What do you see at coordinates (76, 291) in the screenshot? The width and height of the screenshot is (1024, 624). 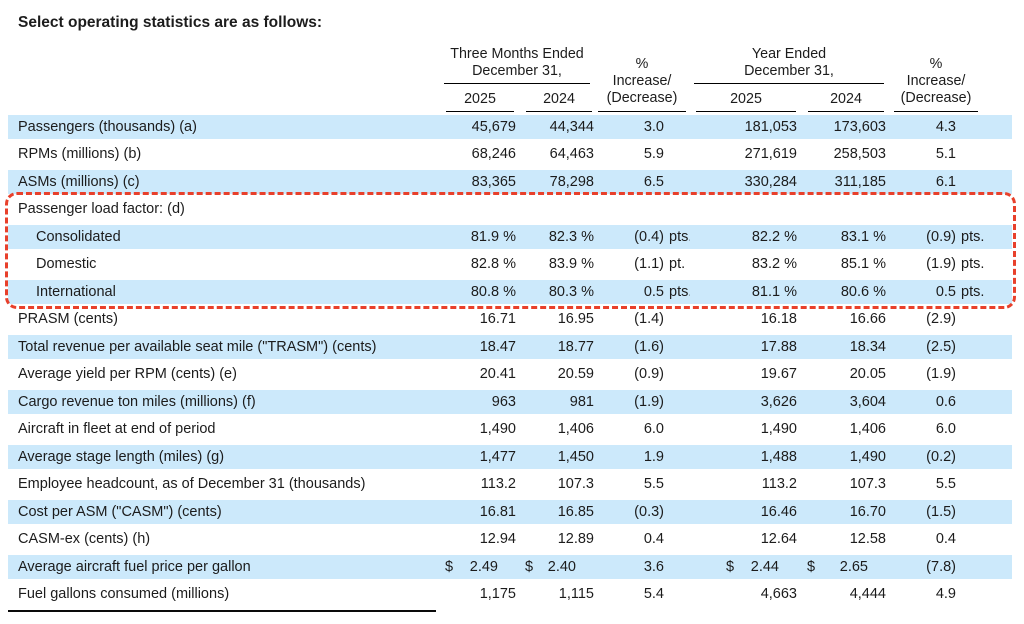 I see `row-label: International` at bounding box center [76, 291].